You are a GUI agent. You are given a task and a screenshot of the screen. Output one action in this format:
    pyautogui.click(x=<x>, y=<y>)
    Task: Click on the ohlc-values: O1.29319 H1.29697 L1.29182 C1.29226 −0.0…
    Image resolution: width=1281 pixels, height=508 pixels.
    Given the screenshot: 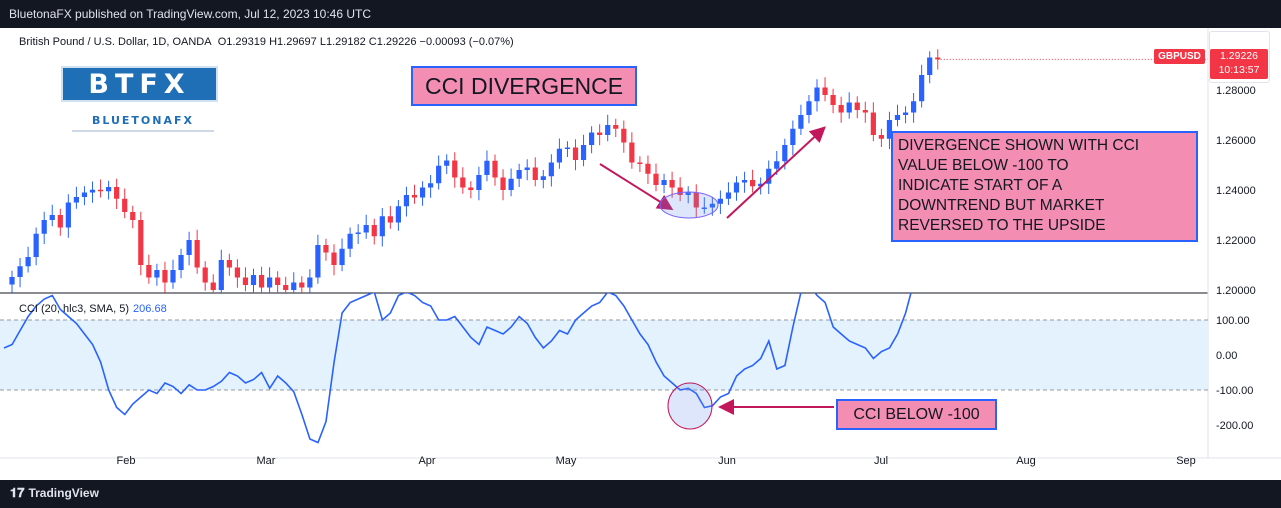 What is the action you would take?
    pyautogui.click(x=365, y=42)
    